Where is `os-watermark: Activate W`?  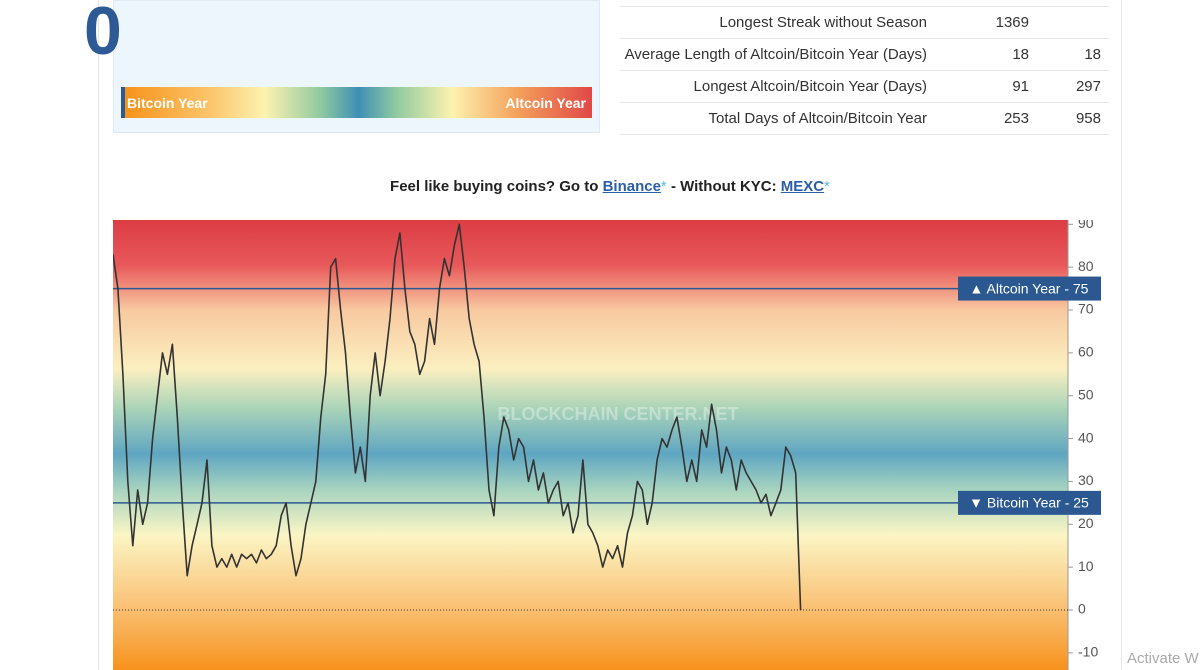 os-watermark: Activate W is located at coordinates (1163, 658).